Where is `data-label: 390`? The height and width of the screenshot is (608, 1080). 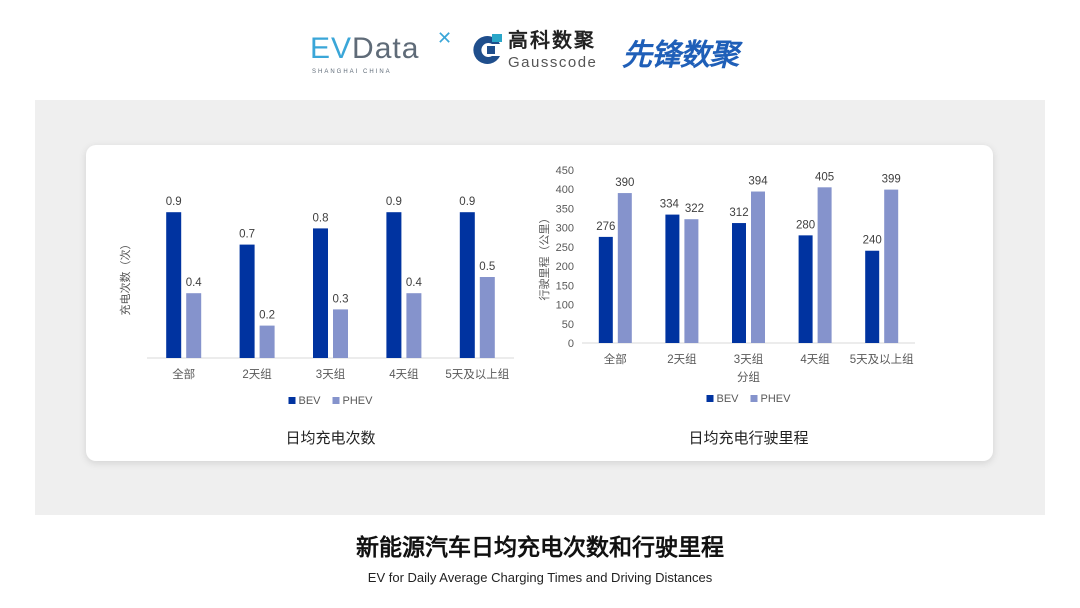 data-label: 390 is located at coordinates (624, 183).